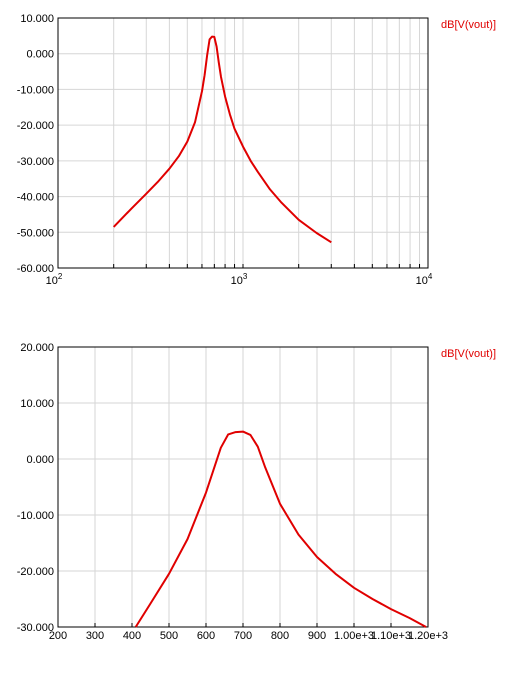  What do you see at coordinates (243, 636) in the screenshot?
I see `x-tick-label: 700` at bounding box center [243, 636].